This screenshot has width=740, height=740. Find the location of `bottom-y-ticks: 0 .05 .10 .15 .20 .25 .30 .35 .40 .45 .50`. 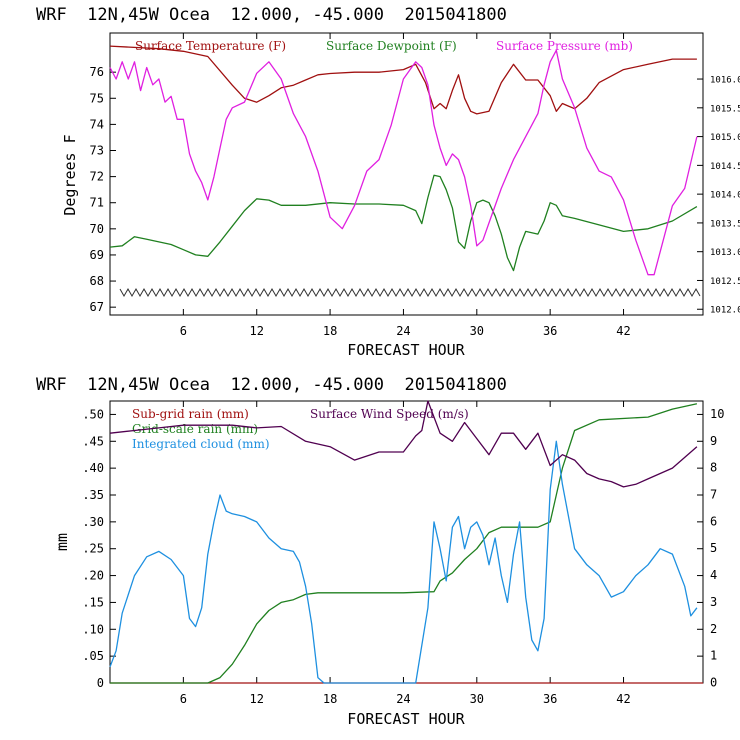

bottom-y-ticks: 0 .05 .10 .15 .20 .25 .30 .35 .40 .45 .50 is located at coordinates (99, 548).